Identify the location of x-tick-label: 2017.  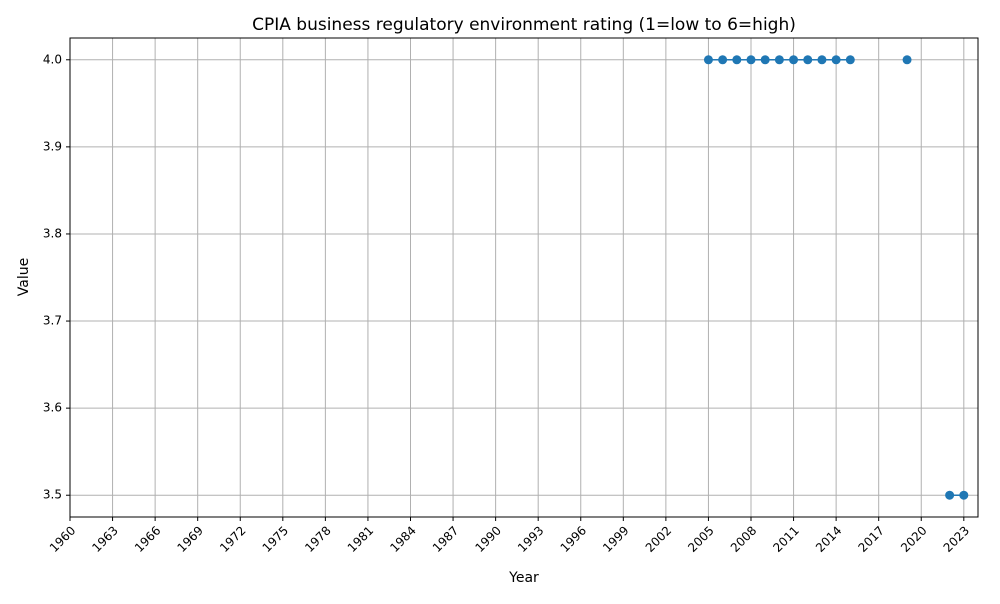
(871, 538).